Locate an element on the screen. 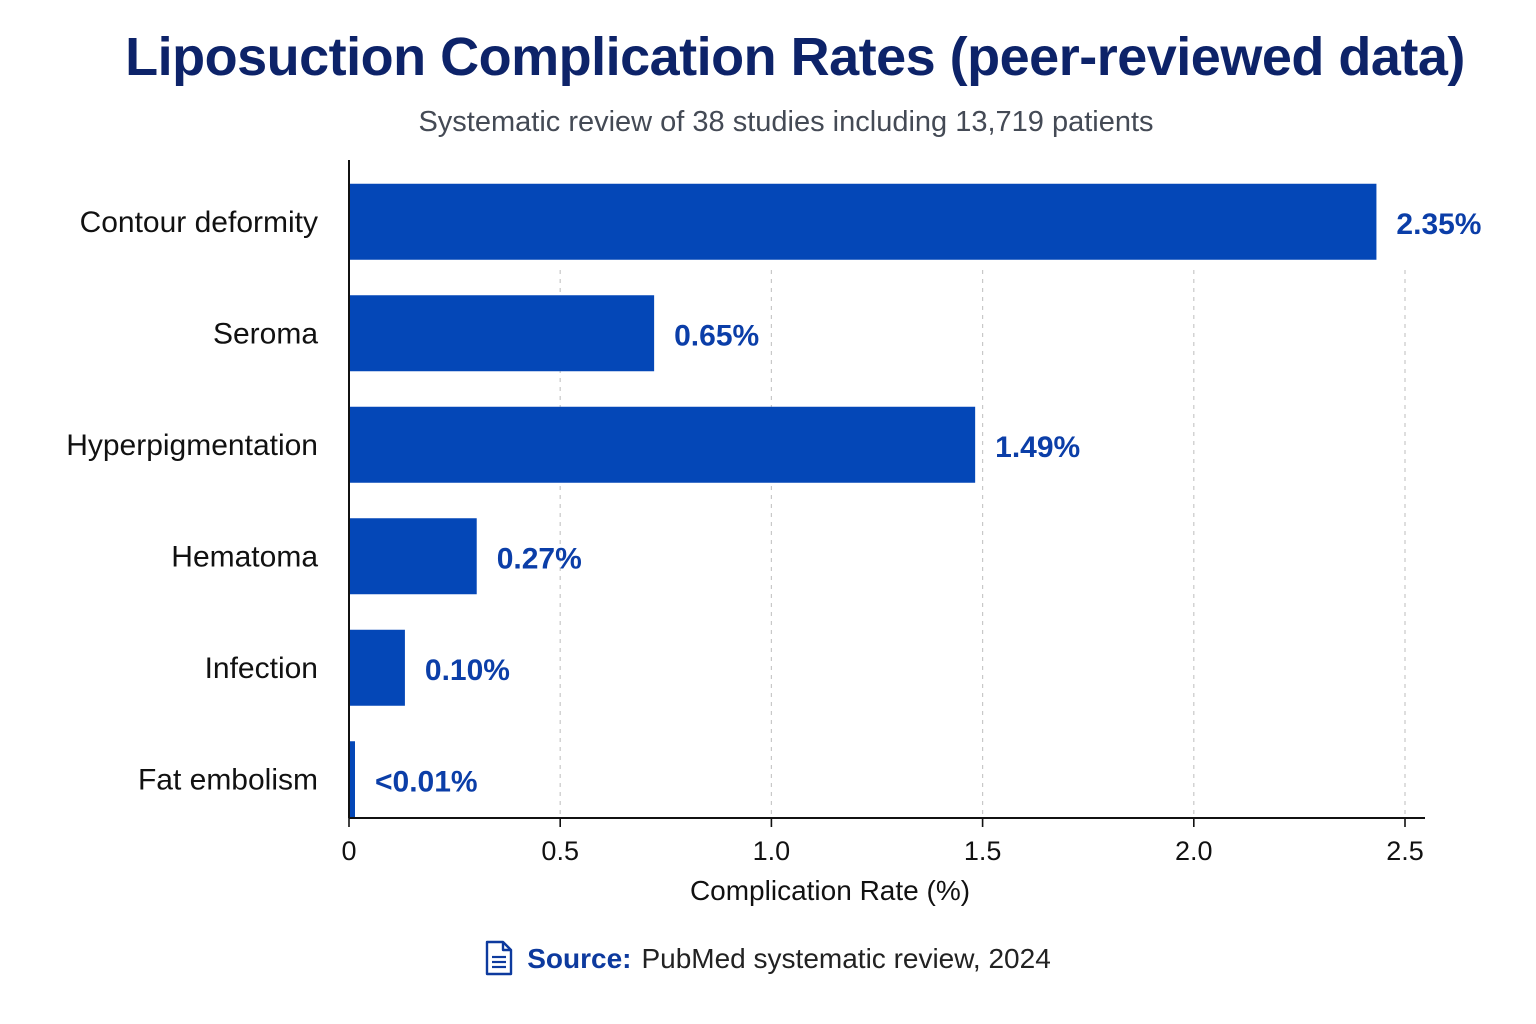  data-label: 0.27% is located at coordinates (539, 558).